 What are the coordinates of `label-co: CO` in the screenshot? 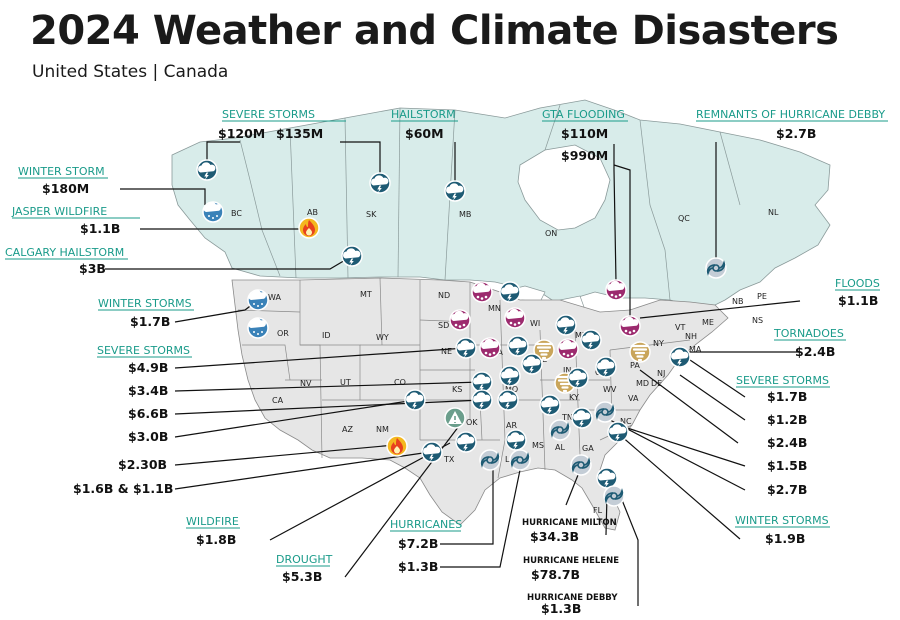 It's located at (400, 382).